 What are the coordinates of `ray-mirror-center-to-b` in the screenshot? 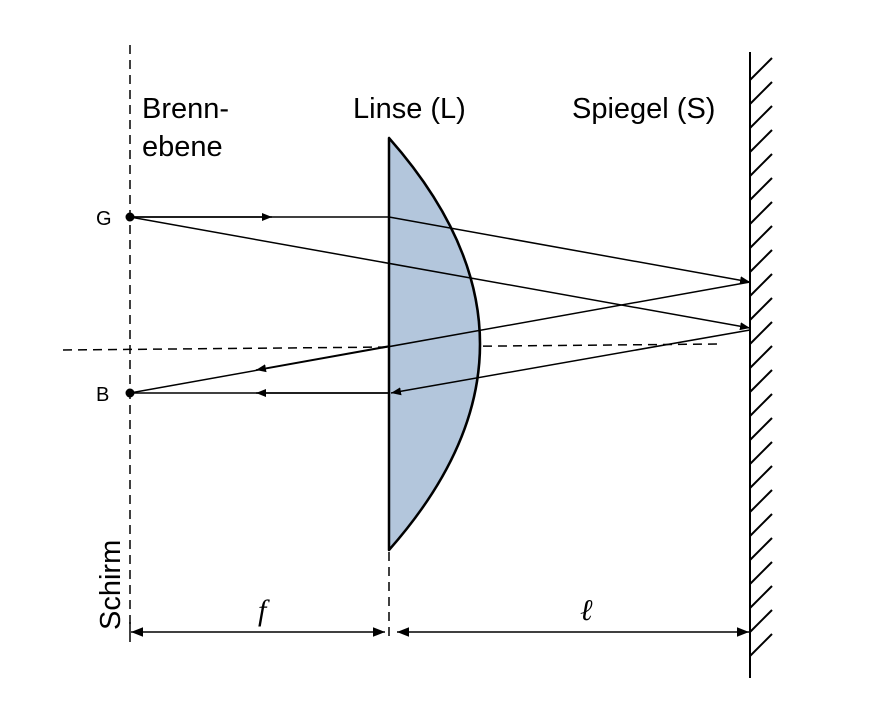 It's located at (440, 337).